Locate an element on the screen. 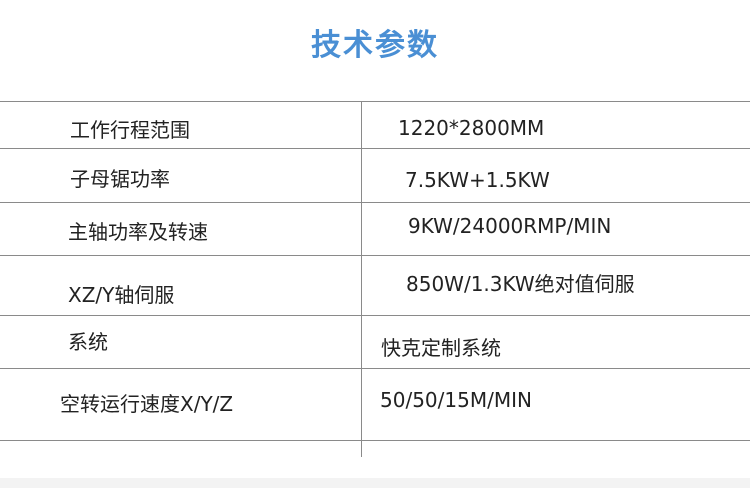 The image size is (750, 488). spec-value: 9KW/24000RMP/MIN is located at coordinates (510, 226).